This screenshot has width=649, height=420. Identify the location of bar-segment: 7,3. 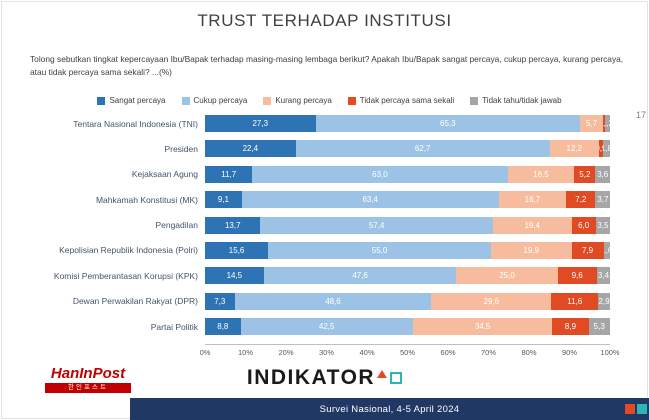
(220, 301).